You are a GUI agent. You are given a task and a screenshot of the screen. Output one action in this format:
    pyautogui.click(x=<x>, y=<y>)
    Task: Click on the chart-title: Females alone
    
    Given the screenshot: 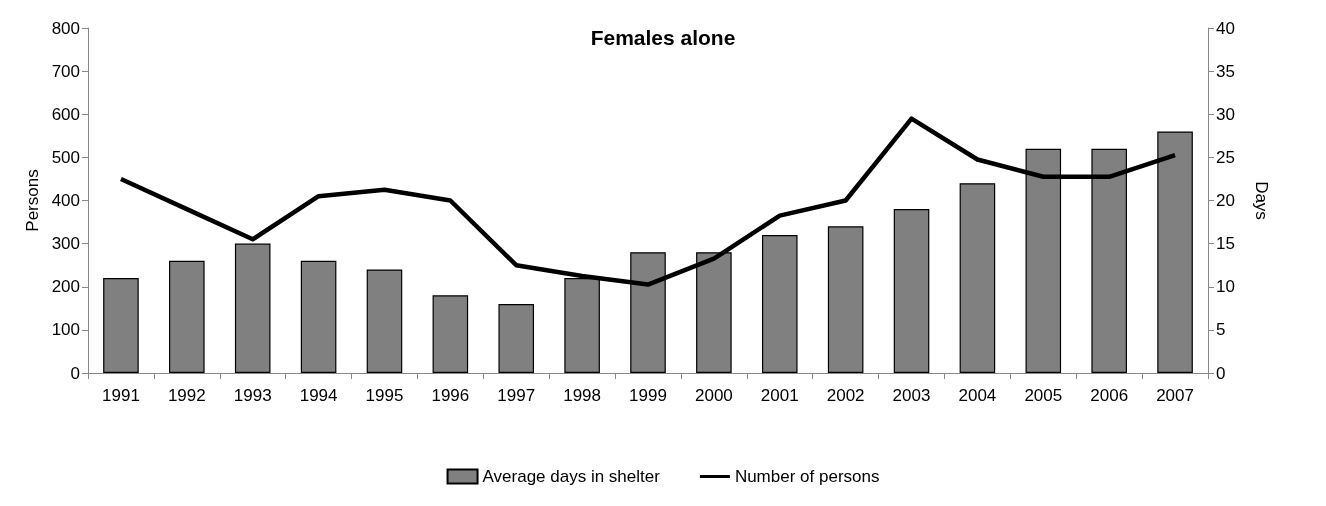 What is the action you would take?
    pyautogui.click(x=663, y=37)
    